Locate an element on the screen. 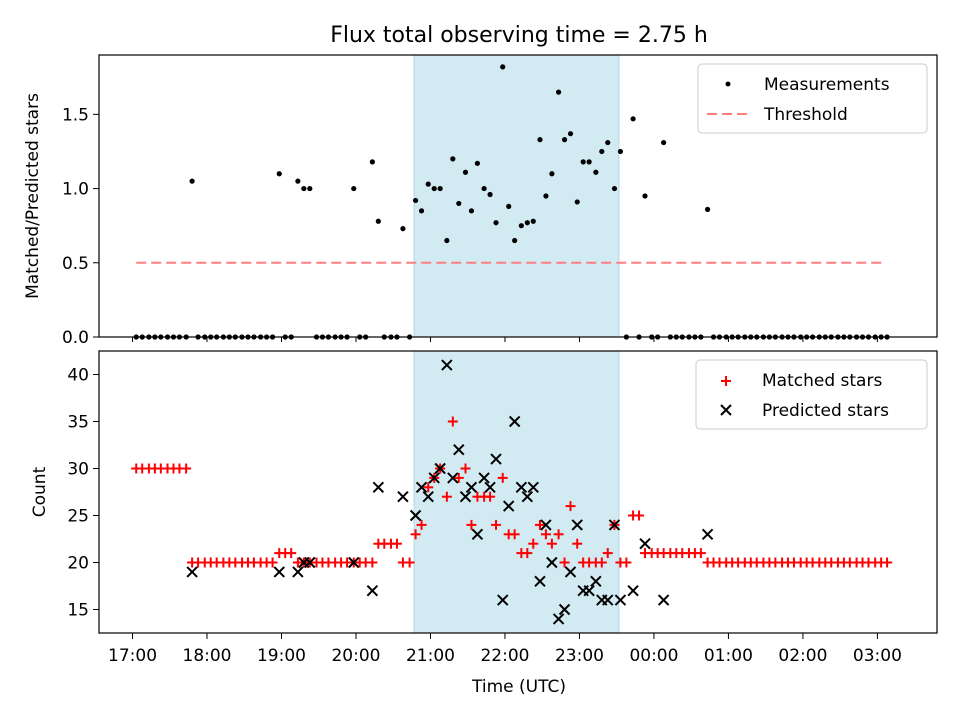  bottom-ytick-tick-label: 20 is located at coordinates (78, 564).